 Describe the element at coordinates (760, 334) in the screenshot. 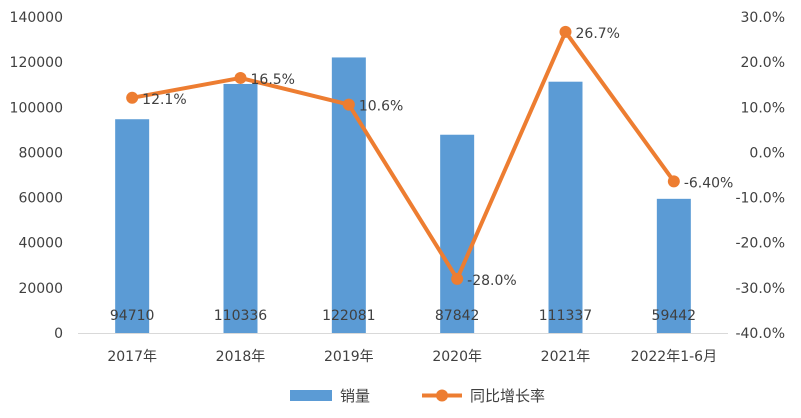

I see `right-axis-tick-label: -40.0%` at that location.